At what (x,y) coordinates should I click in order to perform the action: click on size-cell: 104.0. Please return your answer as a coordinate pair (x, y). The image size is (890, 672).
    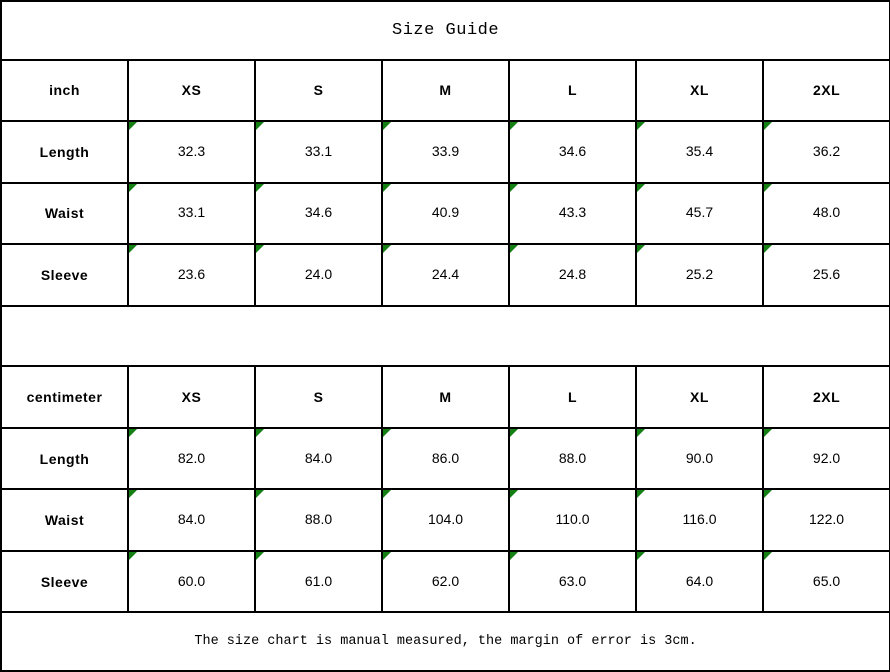
    Looking at the image, I should click on (445, 520).